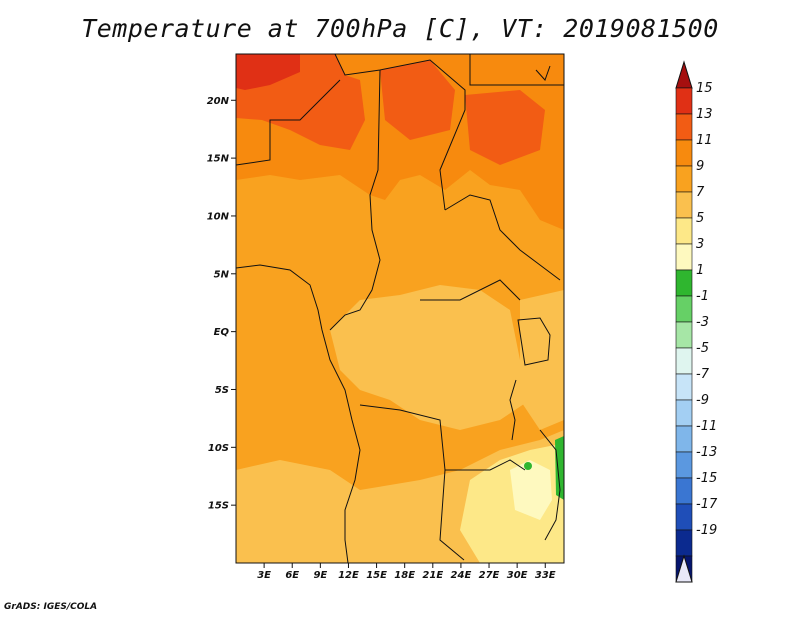 This screenshot has width=800, height=618. I want to click on y-tick-label: 10S, so click(218, 448).